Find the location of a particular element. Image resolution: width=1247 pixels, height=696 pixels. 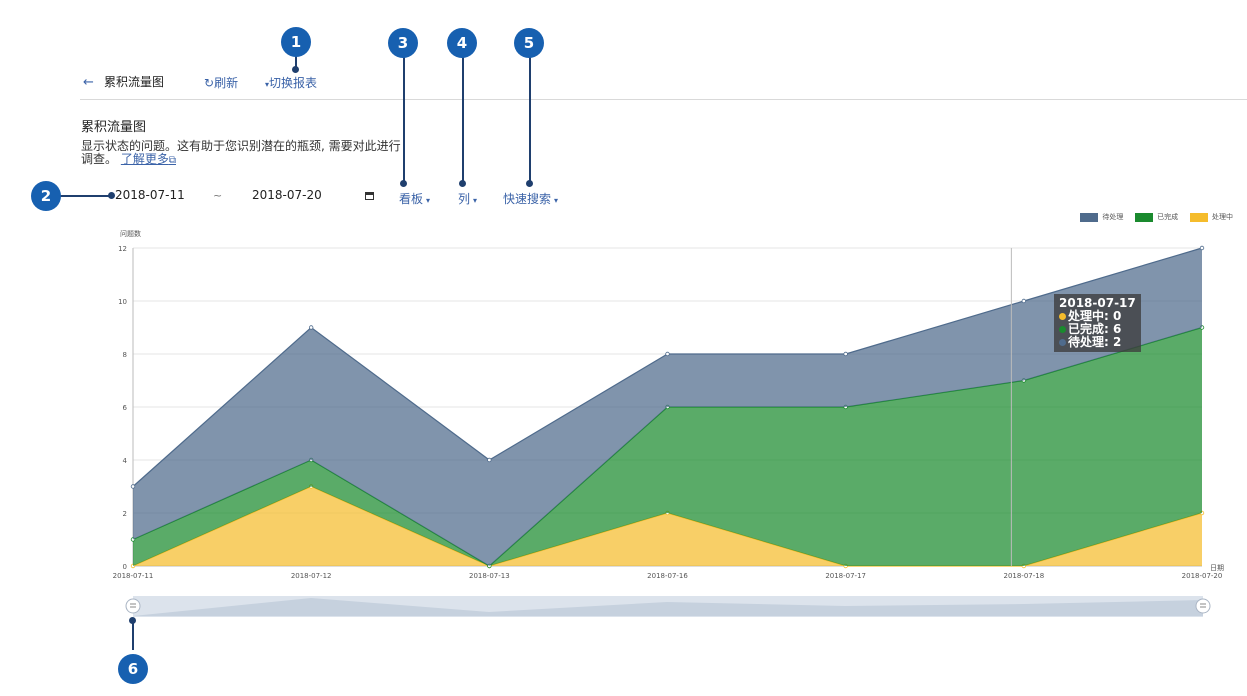

tooltip-date: 2018-07-17 is located at coordinates (1097, 303).